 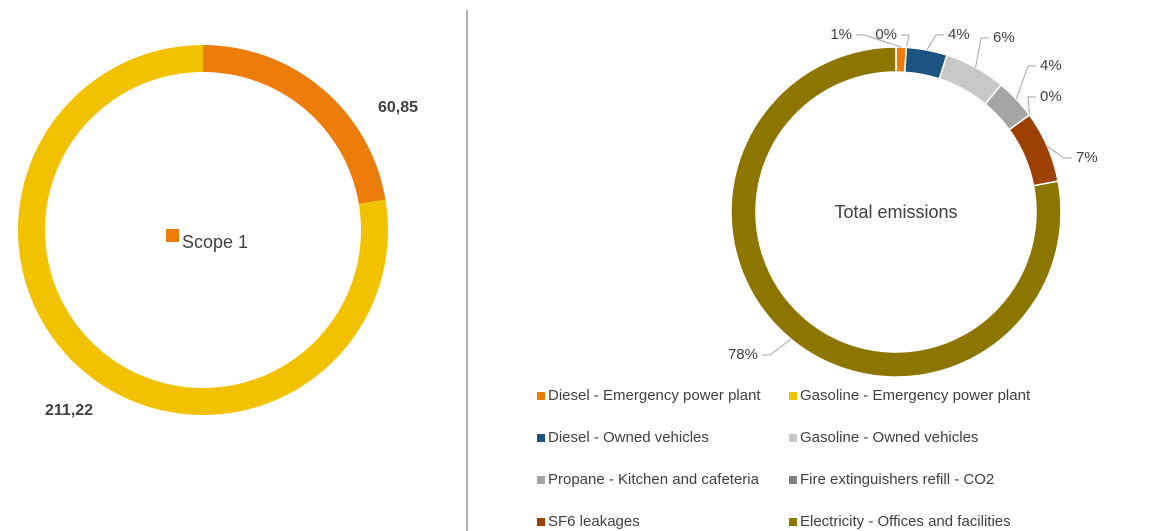 I want to click on legend-label: Gasoline - Owned vehicles, so click(x=889, y=437).